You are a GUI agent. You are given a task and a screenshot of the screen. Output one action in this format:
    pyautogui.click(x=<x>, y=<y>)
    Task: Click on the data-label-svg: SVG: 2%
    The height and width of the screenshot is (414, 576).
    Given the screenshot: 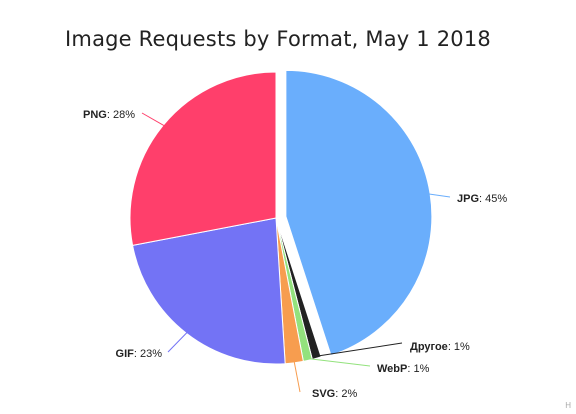 What is the action you would take?
    pyautogui.click(x=334, y=394)
    